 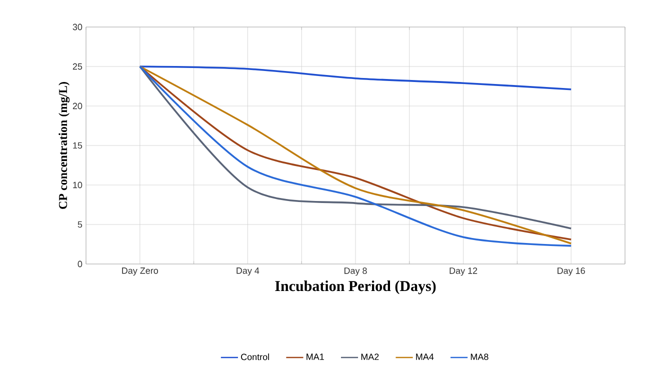 I want to click on x-axis-title: Incubation Period (Days), so click(x=355, y=287).